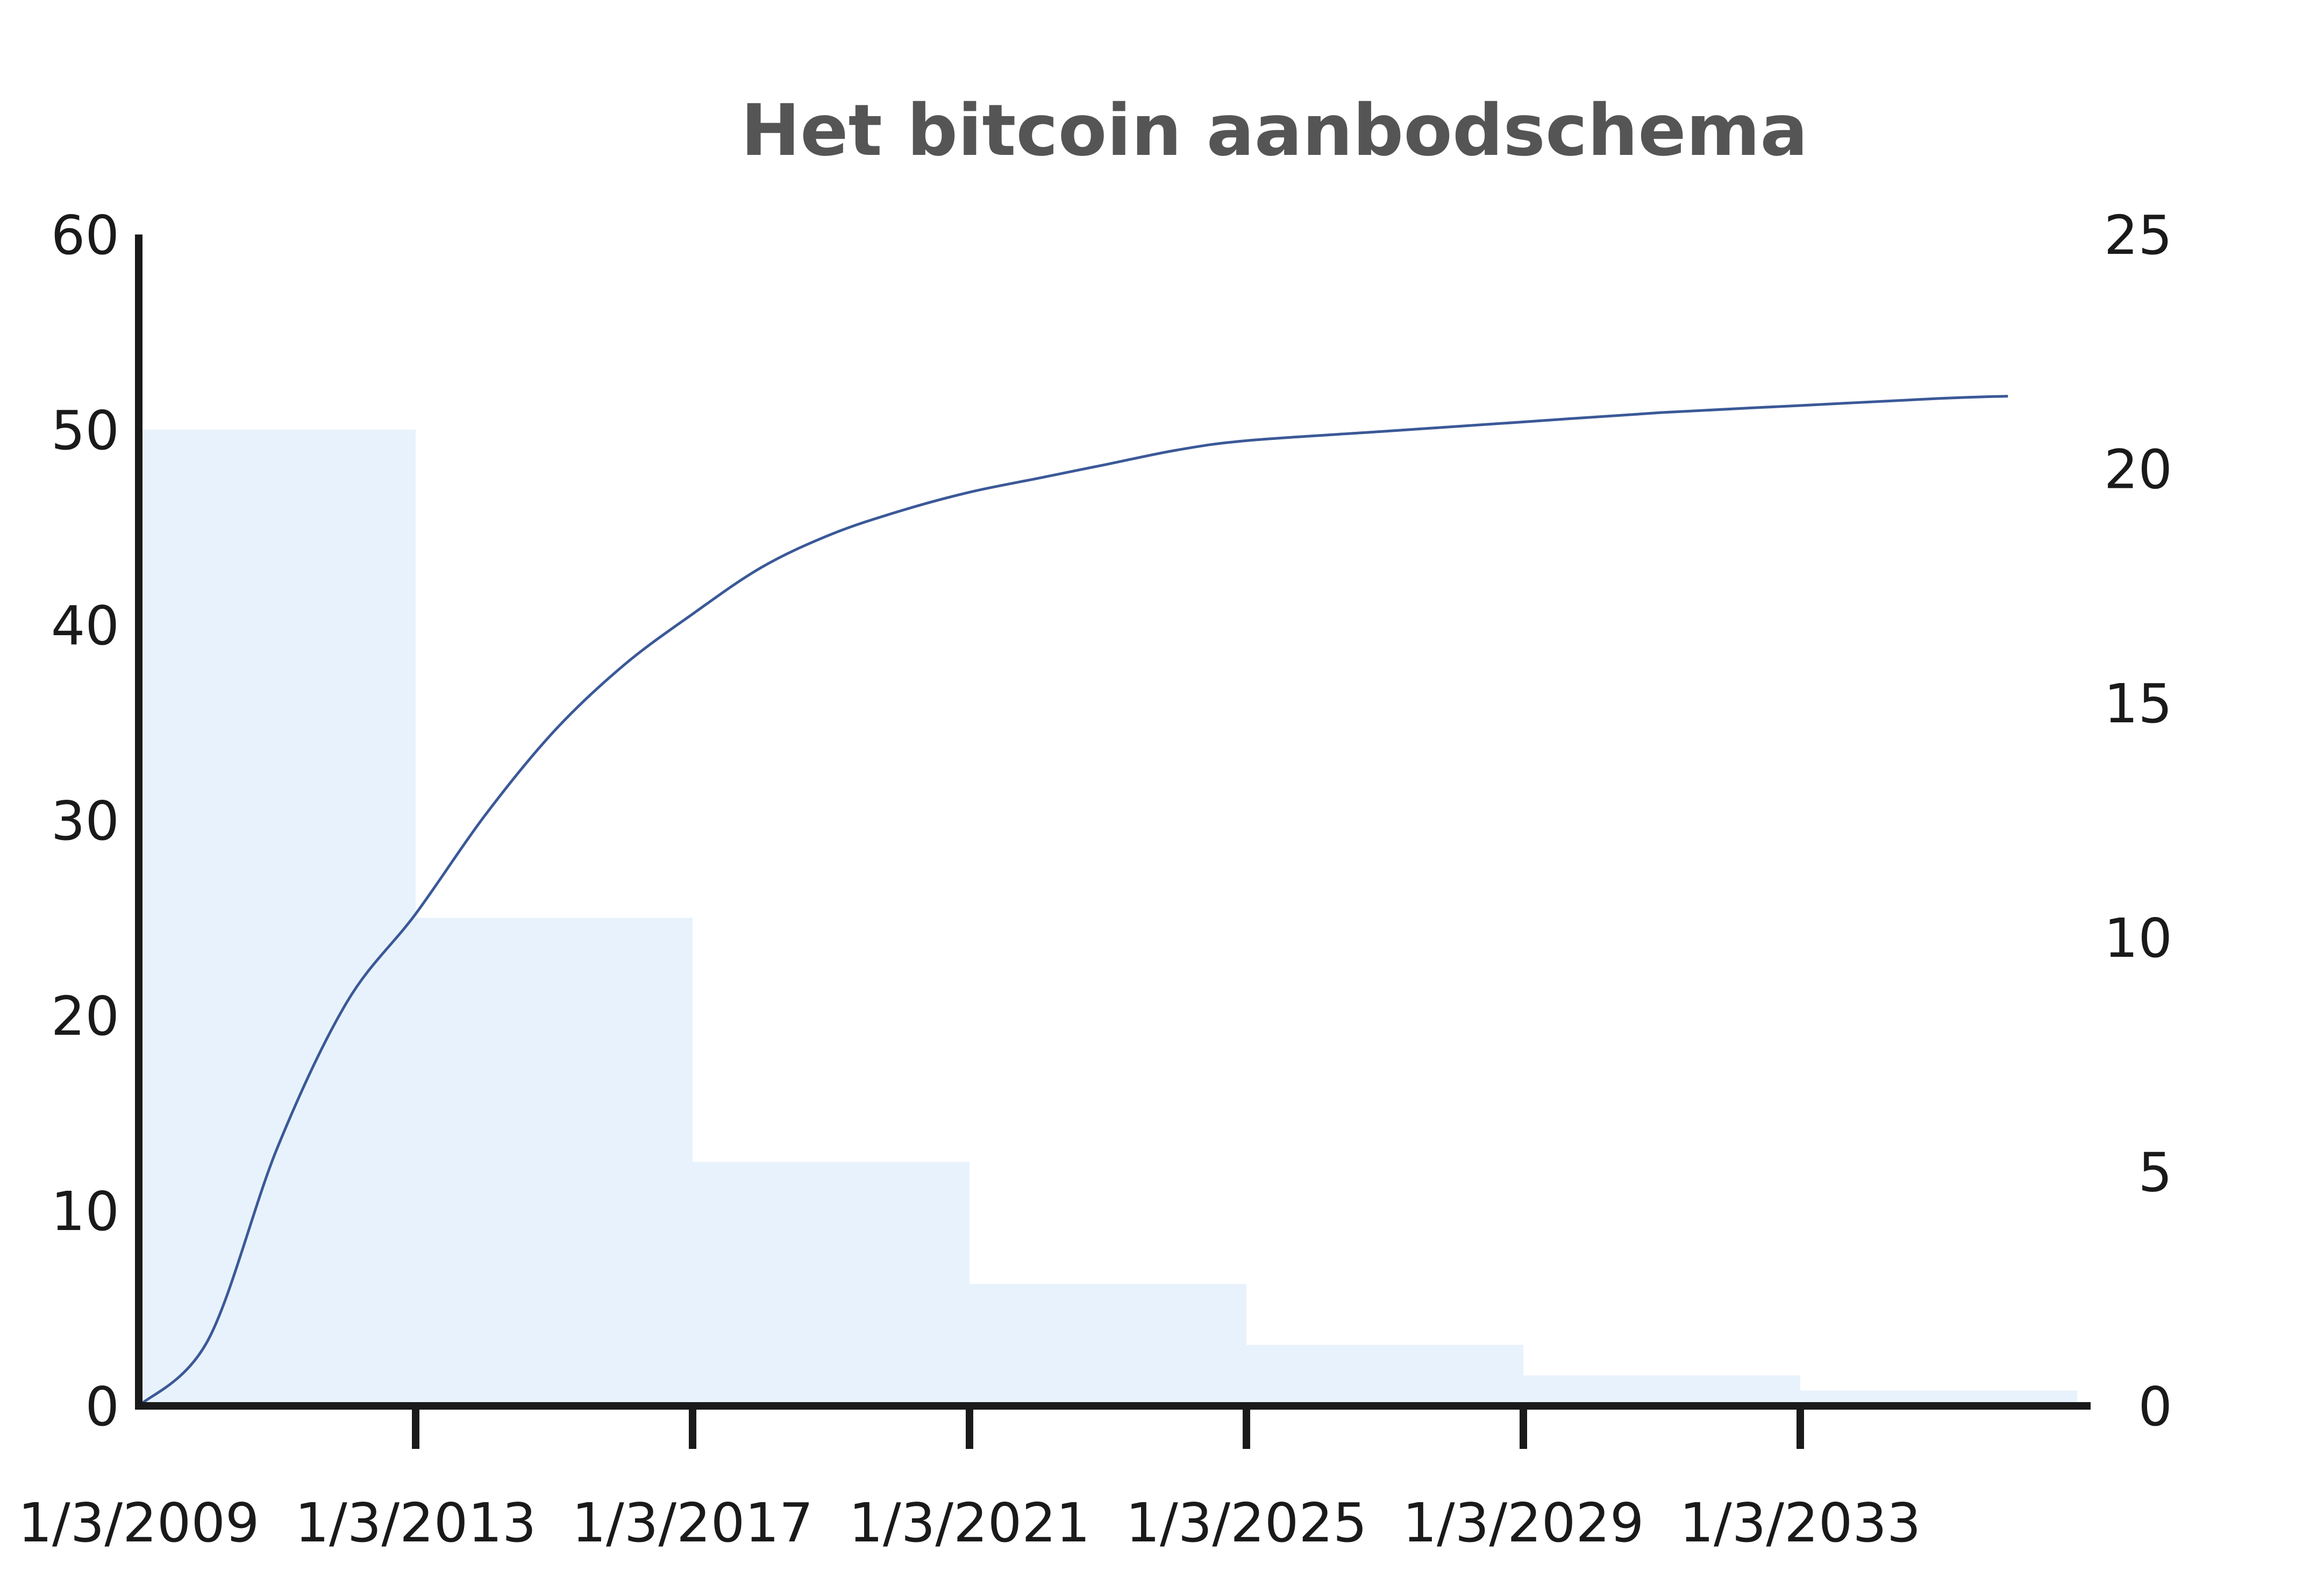  What do you see at coordinates (692, 1523) in the screenshot?
I see `x-tick-label-3: 1/3/2017` at bounding box center [692, 1523].